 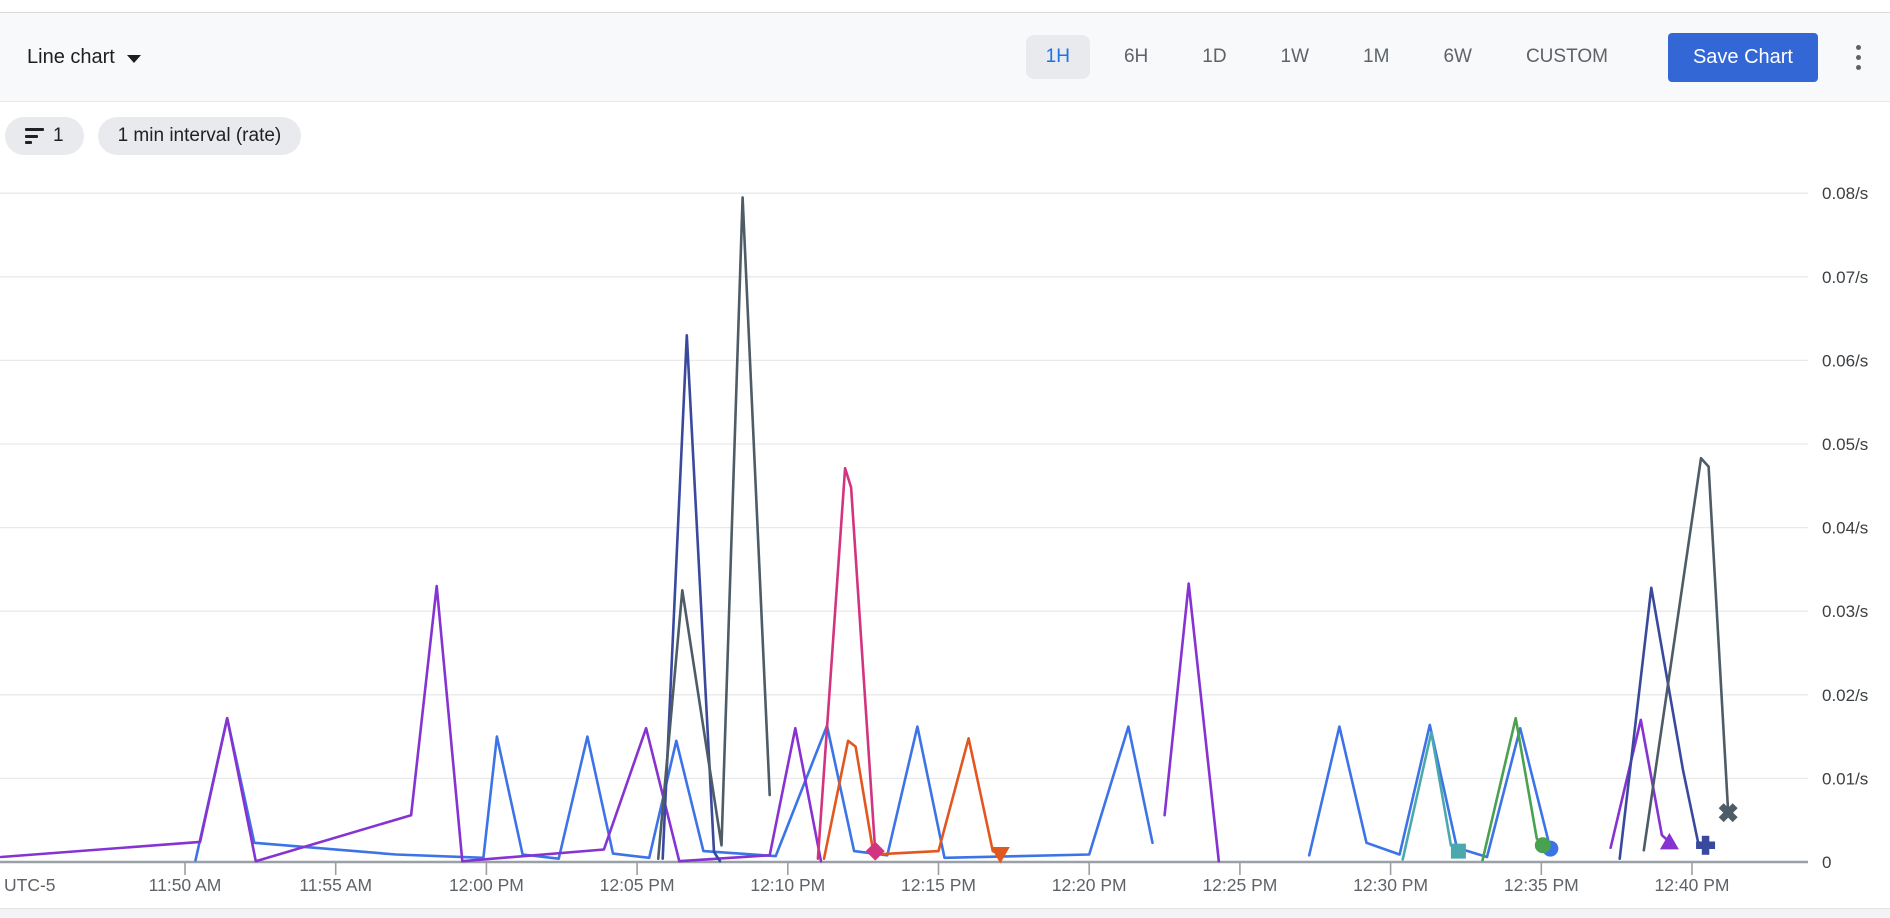 What do you see at coordinates (1845, 277) in the screenshot?
I see `svg-text: 0.07/s` at bounding box center [1845, 277].